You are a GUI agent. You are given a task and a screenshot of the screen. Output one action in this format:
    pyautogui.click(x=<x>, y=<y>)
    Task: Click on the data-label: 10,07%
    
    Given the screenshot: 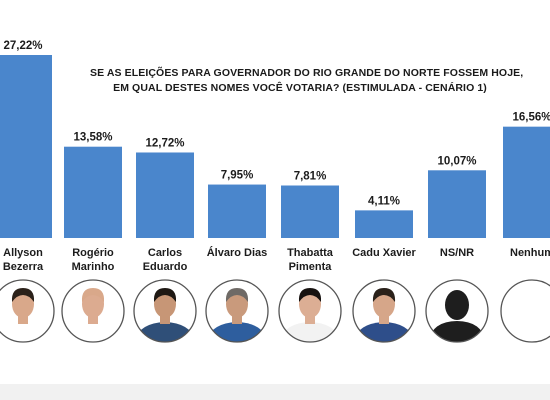 What is the action you would take?
    pyautogui.click(x=456, y=161)
    